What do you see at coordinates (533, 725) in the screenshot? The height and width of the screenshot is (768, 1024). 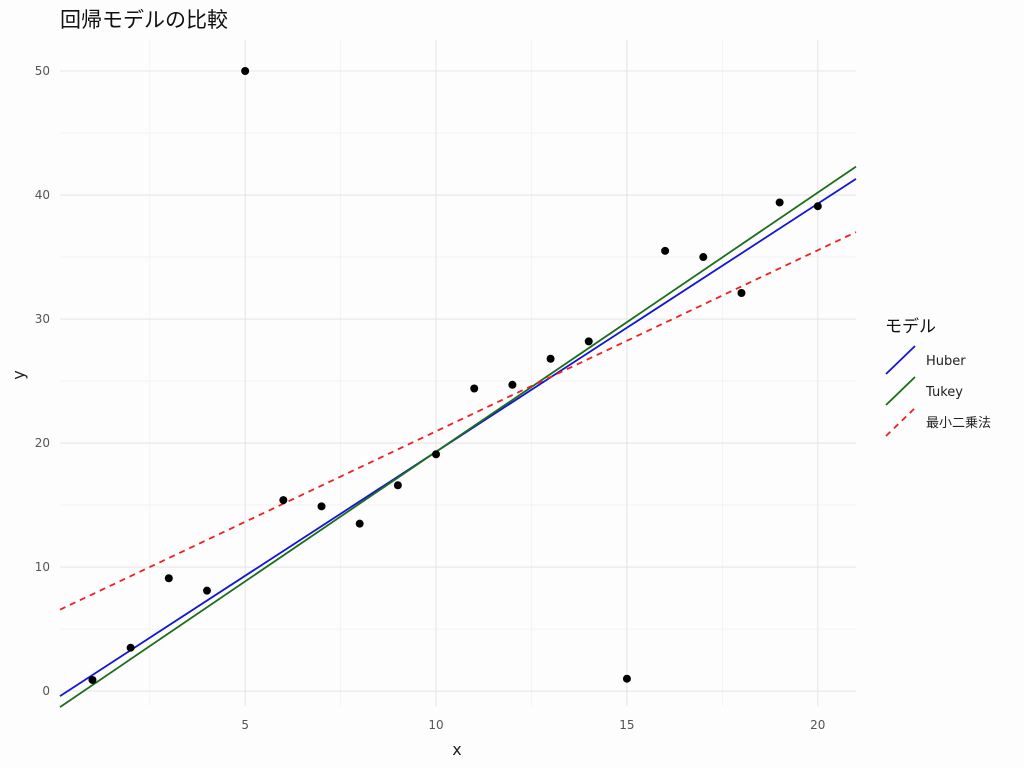 I see `x-axis-ticks: 5 10 15 20` at bounding box center [533, 725].